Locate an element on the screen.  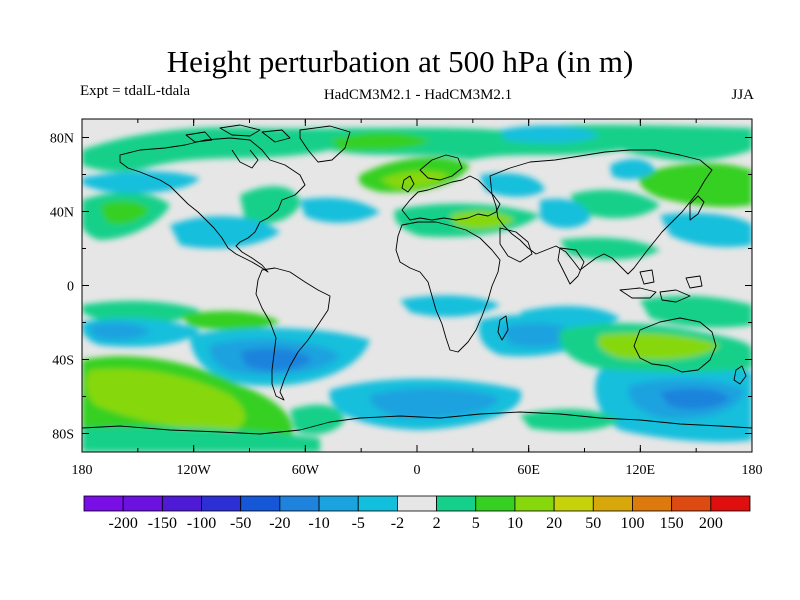
coastline-scandinavia is located at coordinates (441, 167).